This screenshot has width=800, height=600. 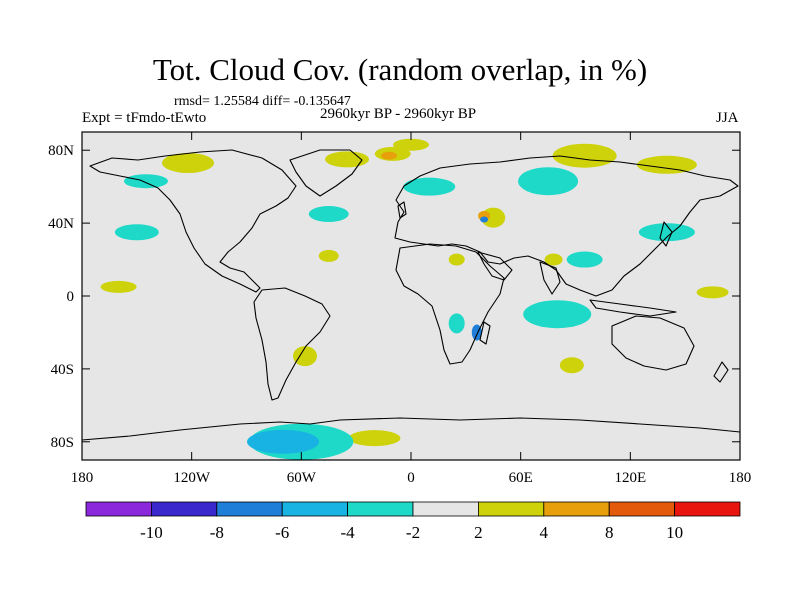 What do you see at coordinates (217, 532) in the screenshot?
I see `colorbar-label: -8` at bounding box center [217, 532].